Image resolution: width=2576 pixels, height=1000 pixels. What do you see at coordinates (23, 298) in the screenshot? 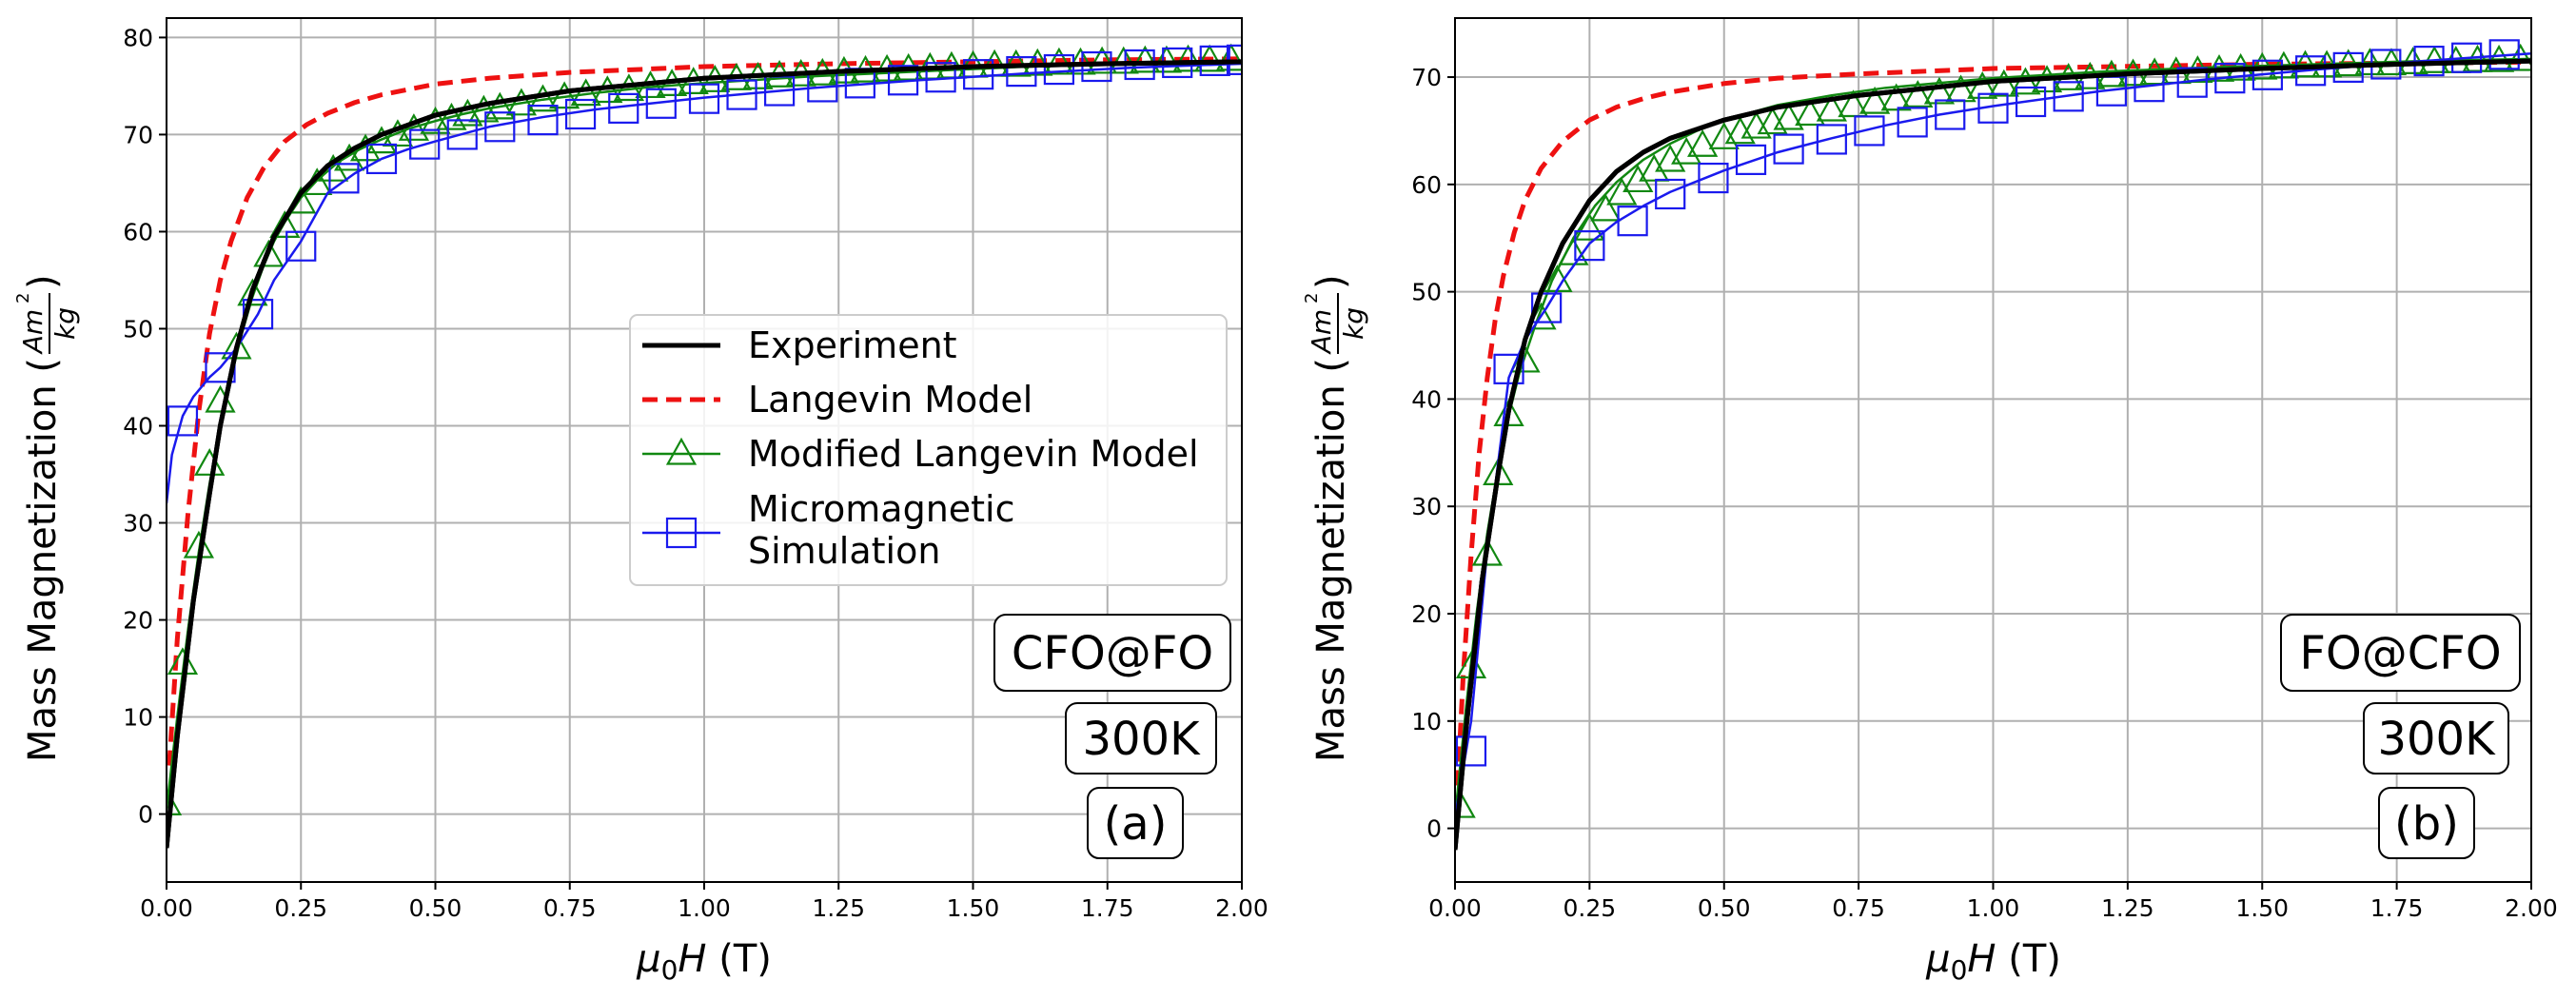
I see `y-axis-label-superscript: 2` at bounding box center [23, 298].